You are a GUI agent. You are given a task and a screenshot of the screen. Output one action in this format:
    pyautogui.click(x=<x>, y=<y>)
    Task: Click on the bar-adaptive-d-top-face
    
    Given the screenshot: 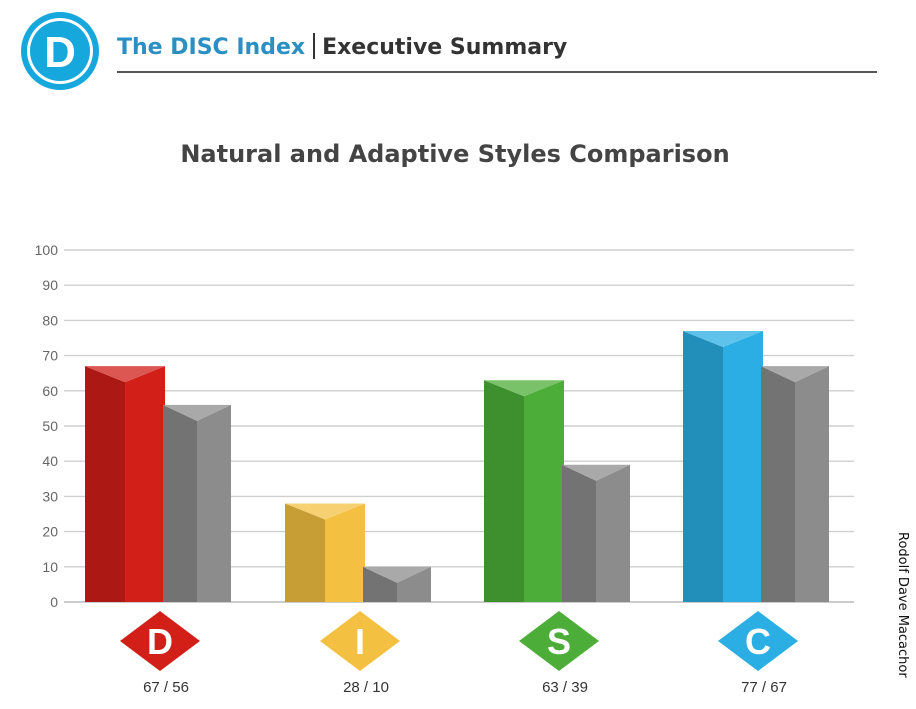 What is the action you would take?
    pyautogui.click(x=197, y=412)
    